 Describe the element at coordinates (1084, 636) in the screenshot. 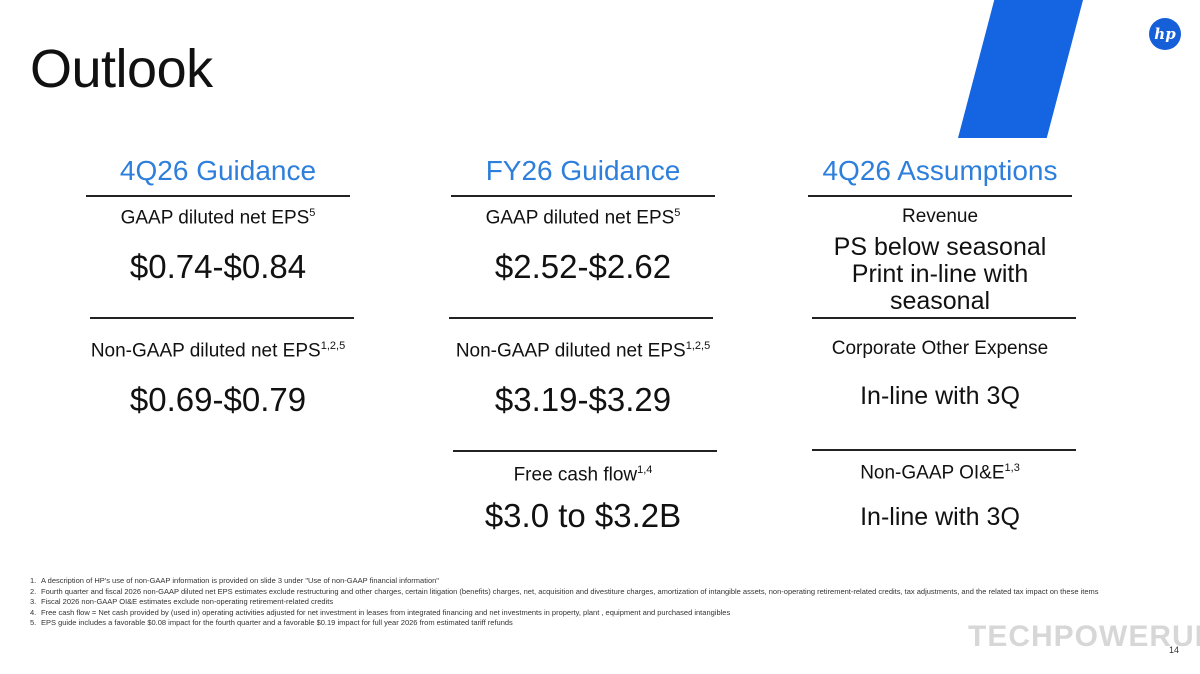

I see `watermark: TECHPOWERUP` at that location.